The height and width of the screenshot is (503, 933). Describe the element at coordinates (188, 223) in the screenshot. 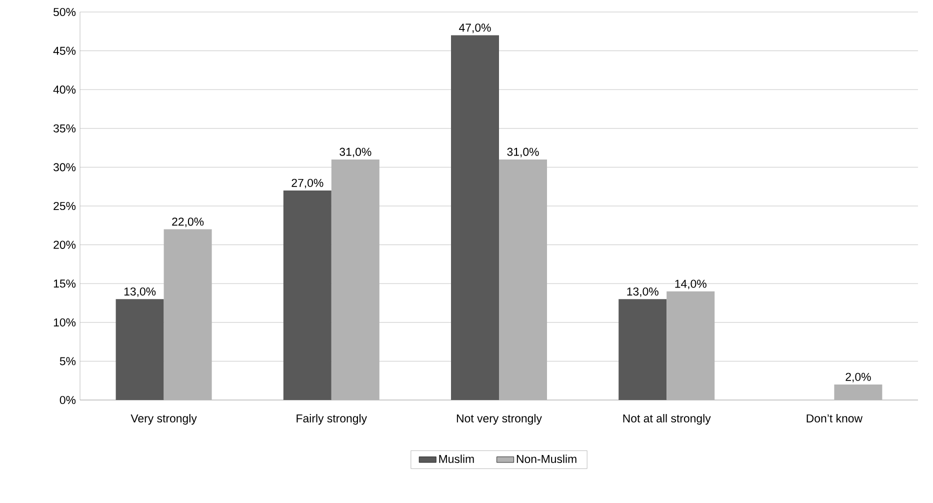

I see `data-label: 22,0%` at that location.